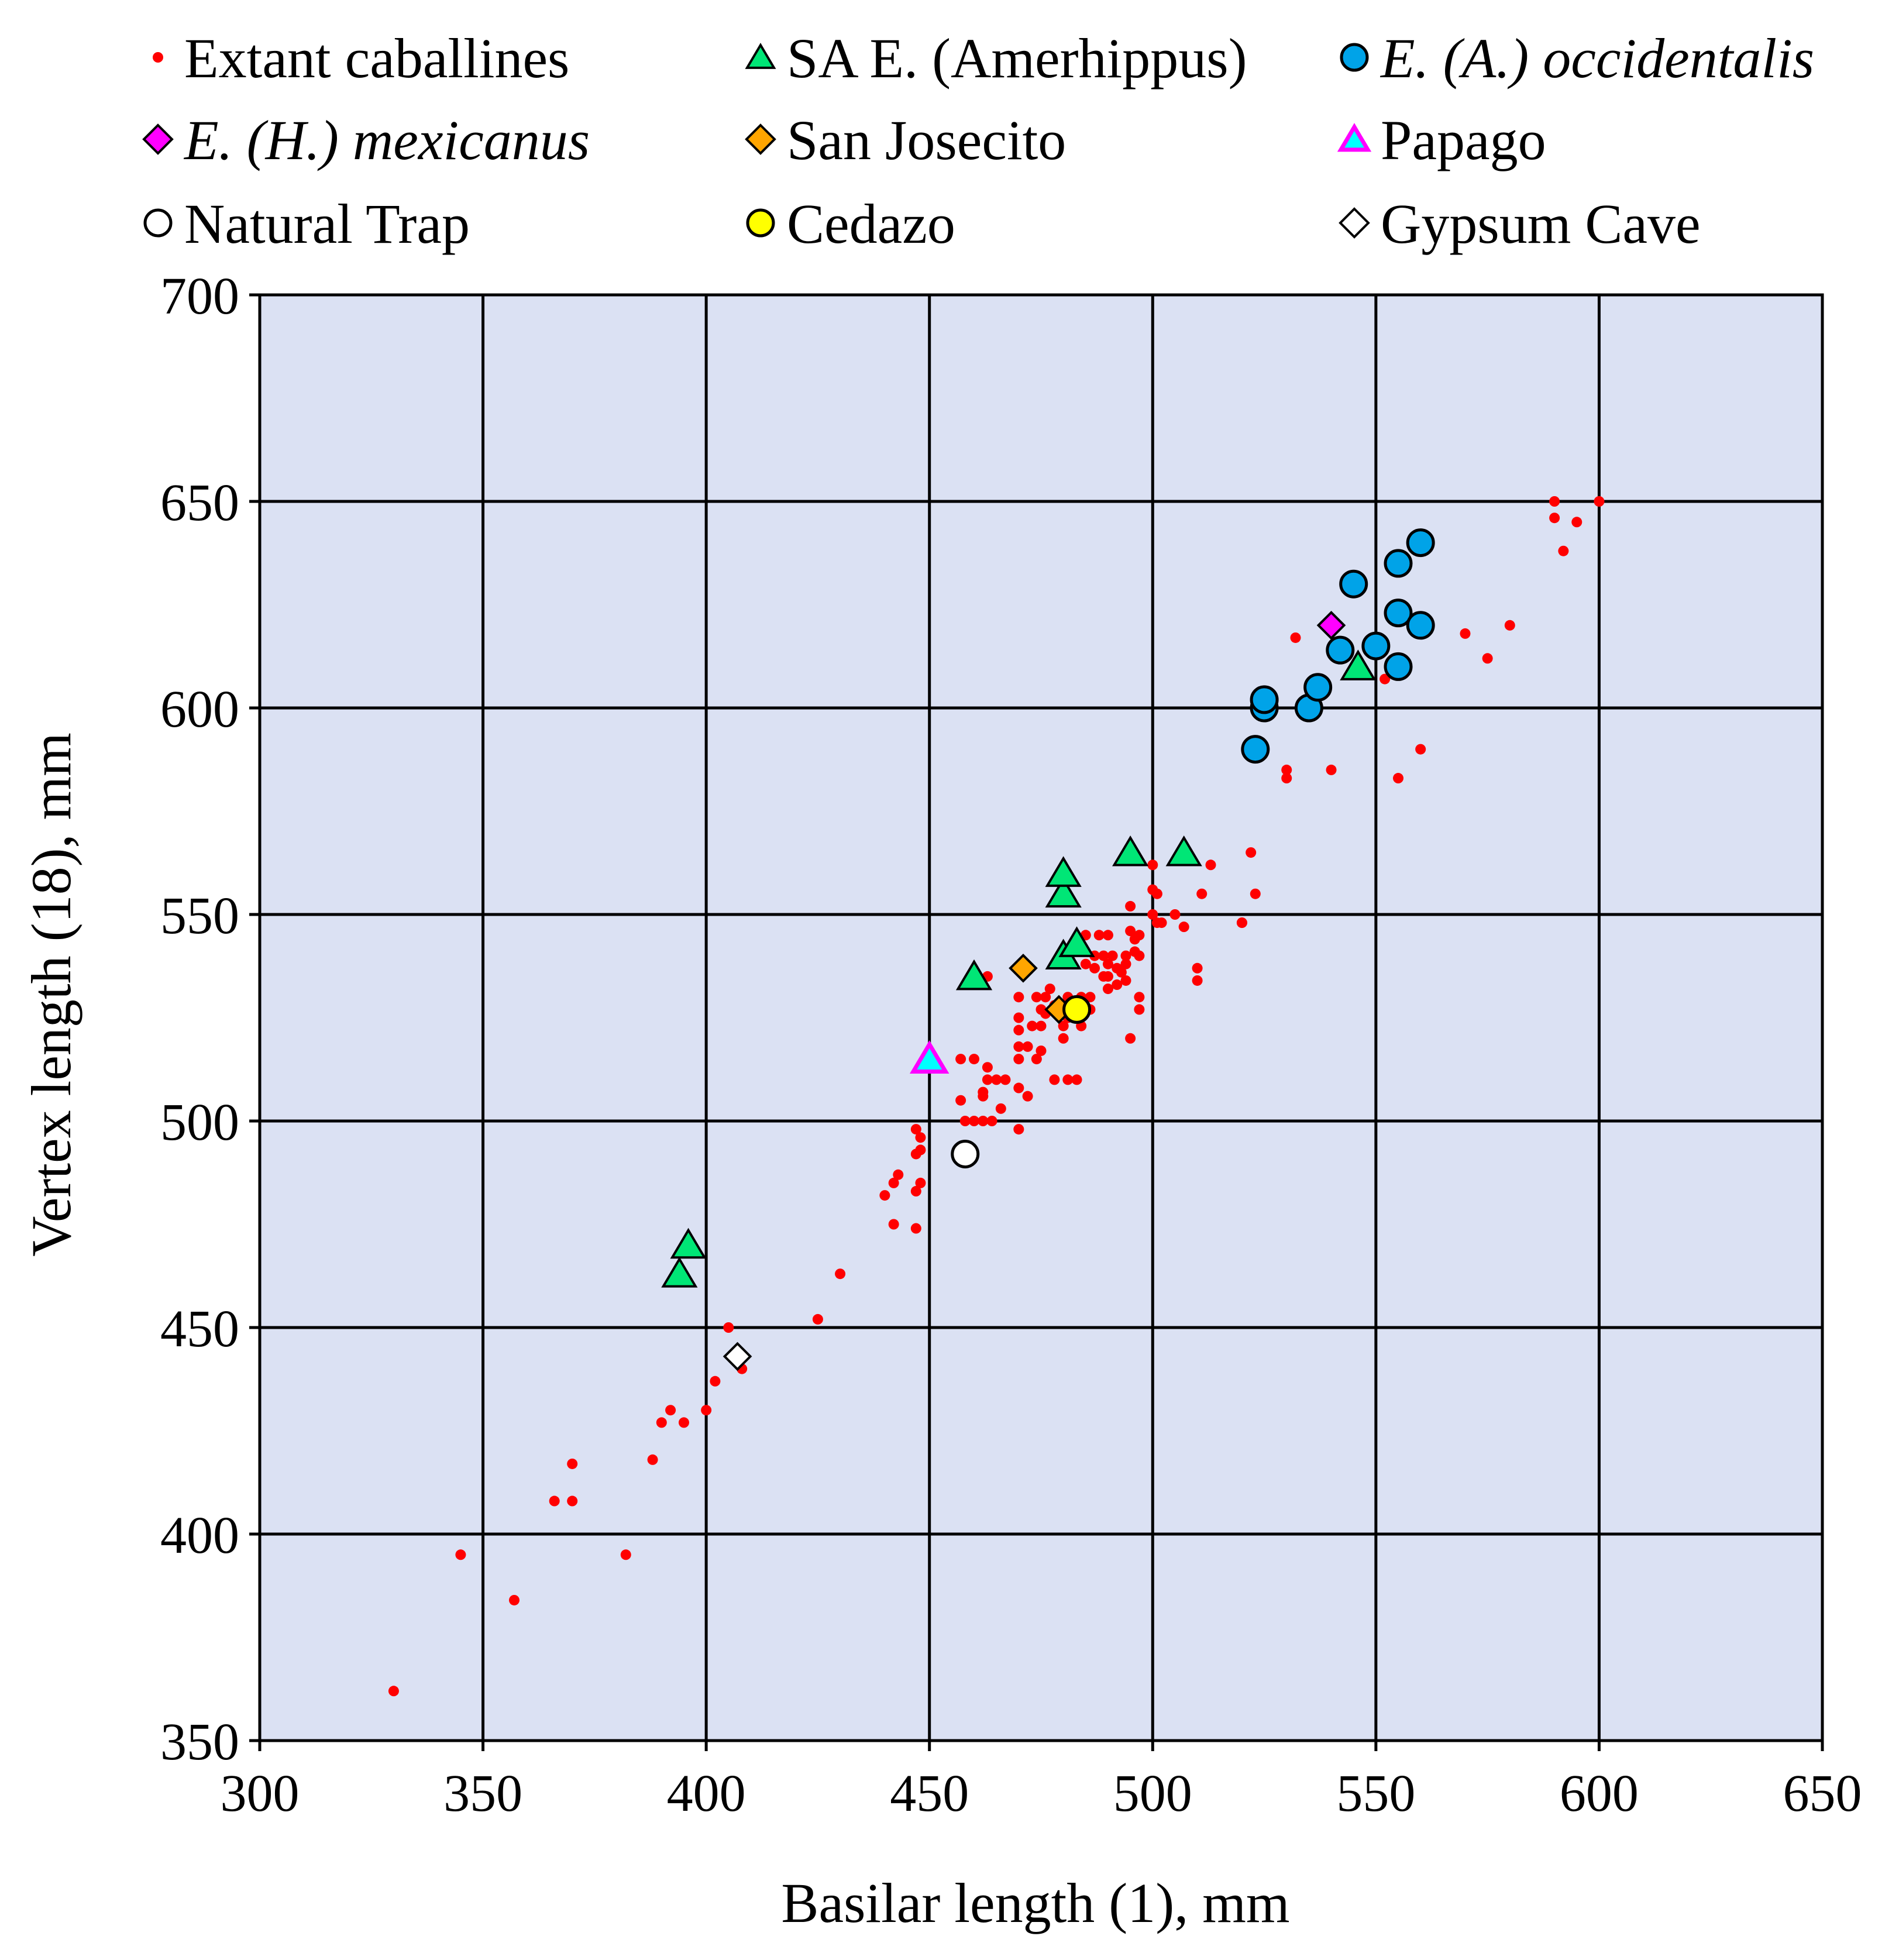 The height and width of the screenshot is (1960, 1899). Describe the element at coordinates (199, 916) in the screenshot. I see `y-tick-label: 550` at that location.